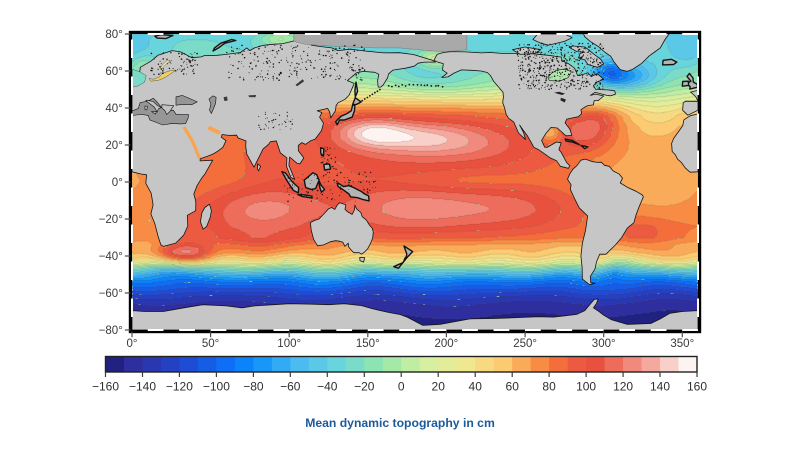 The height and width of the screenshot is (455, 800). Describe the element at coordinates (113, 146) in the screenshot. I see `svg-text: 20°` at that location.